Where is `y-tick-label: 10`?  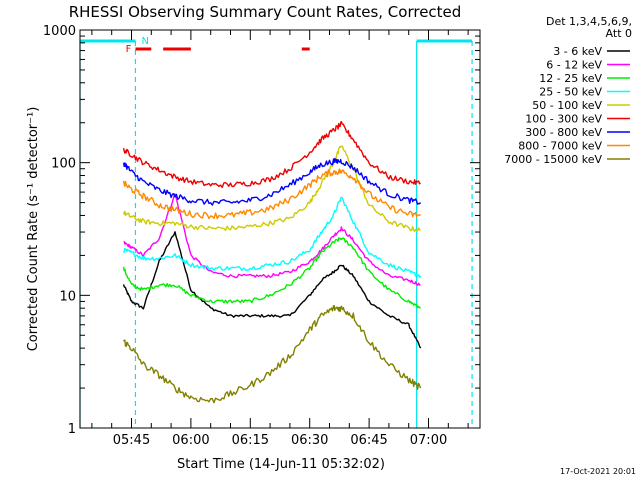 y-tick-label: 10 is located at coordinates (67, 296).